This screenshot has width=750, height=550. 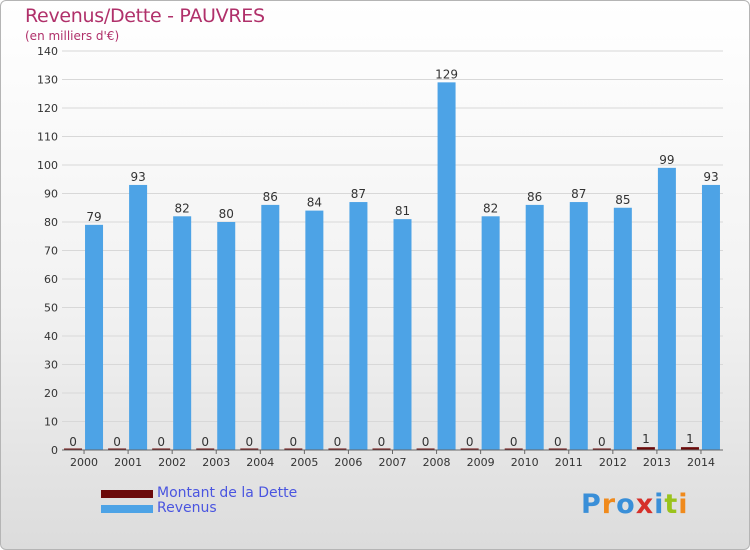 I want to click on label-revenus-2001: 93, so click(x=137, y=177).